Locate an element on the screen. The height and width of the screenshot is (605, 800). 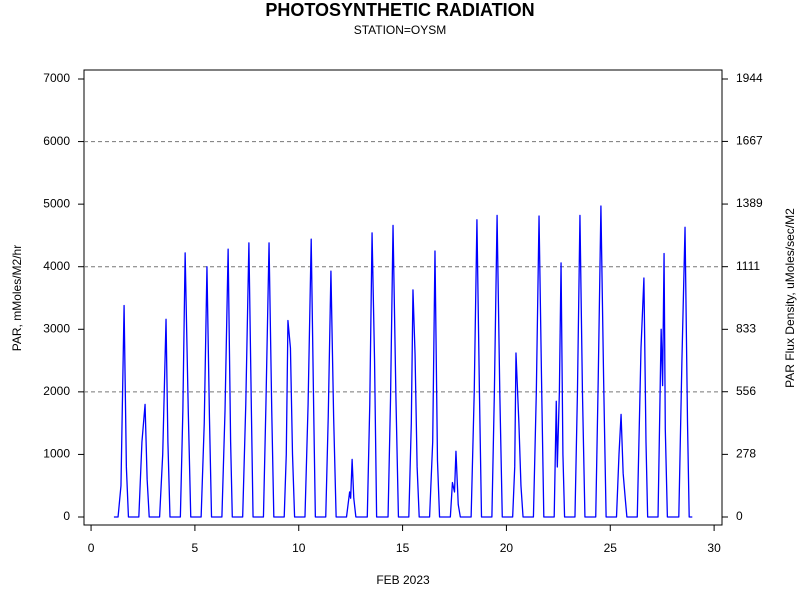
y2-tick-label: 0 is located at coordinates (739, 516).